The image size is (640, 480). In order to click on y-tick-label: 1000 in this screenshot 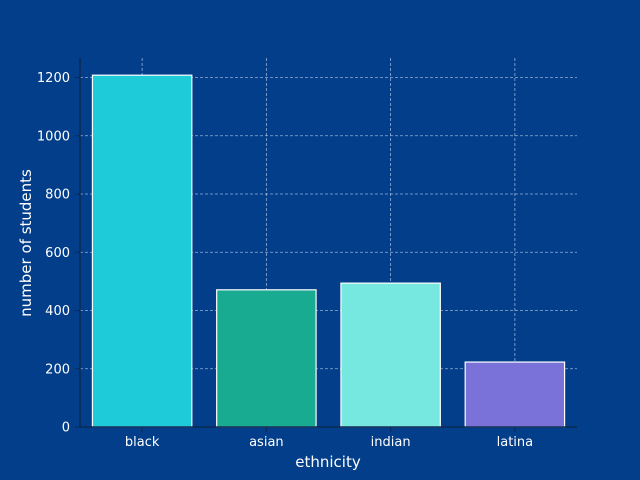, I will do `click(53, 136)`.